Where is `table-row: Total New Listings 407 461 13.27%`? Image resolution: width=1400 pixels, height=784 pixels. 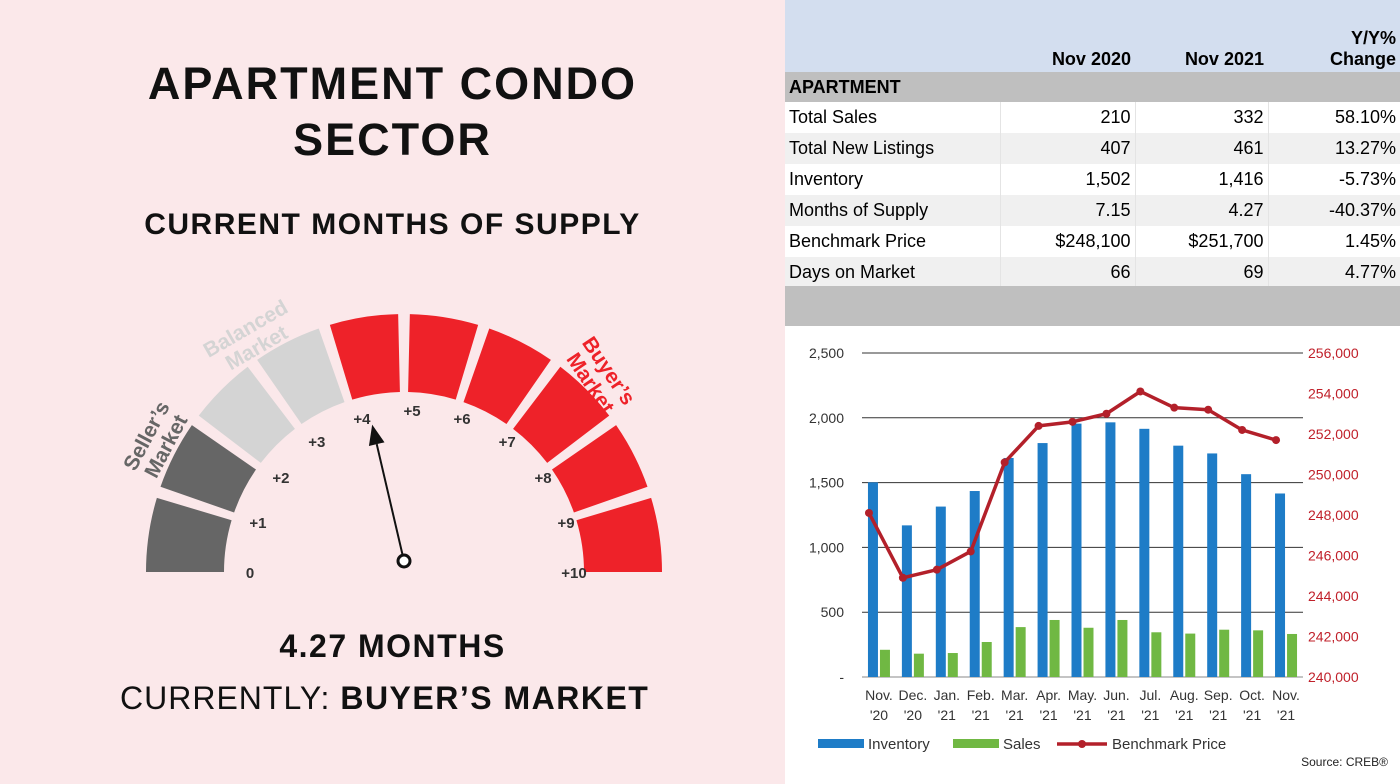
table-row: Total New Listings 407 461 13.27% is located at coordinates (1092, 148).